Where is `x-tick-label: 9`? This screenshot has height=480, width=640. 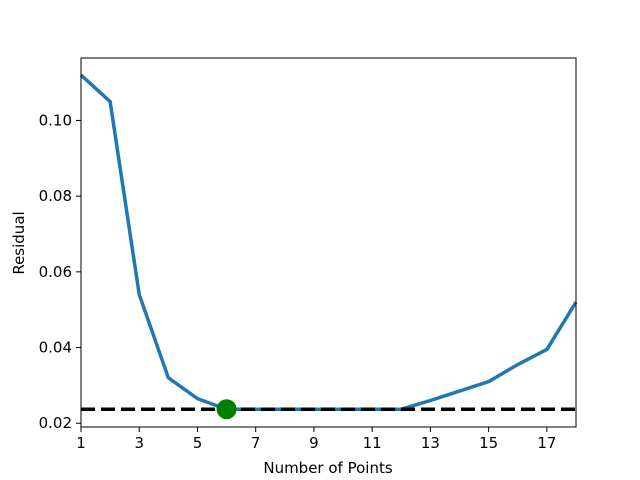 x-tick-label: 9 is located at coordinates (314, 443).